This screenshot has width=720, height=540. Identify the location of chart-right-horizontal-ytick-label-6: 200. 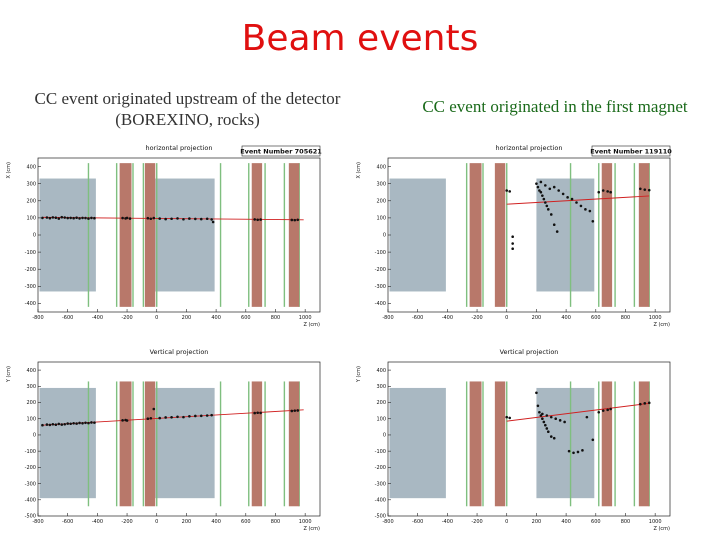
(381, 201).